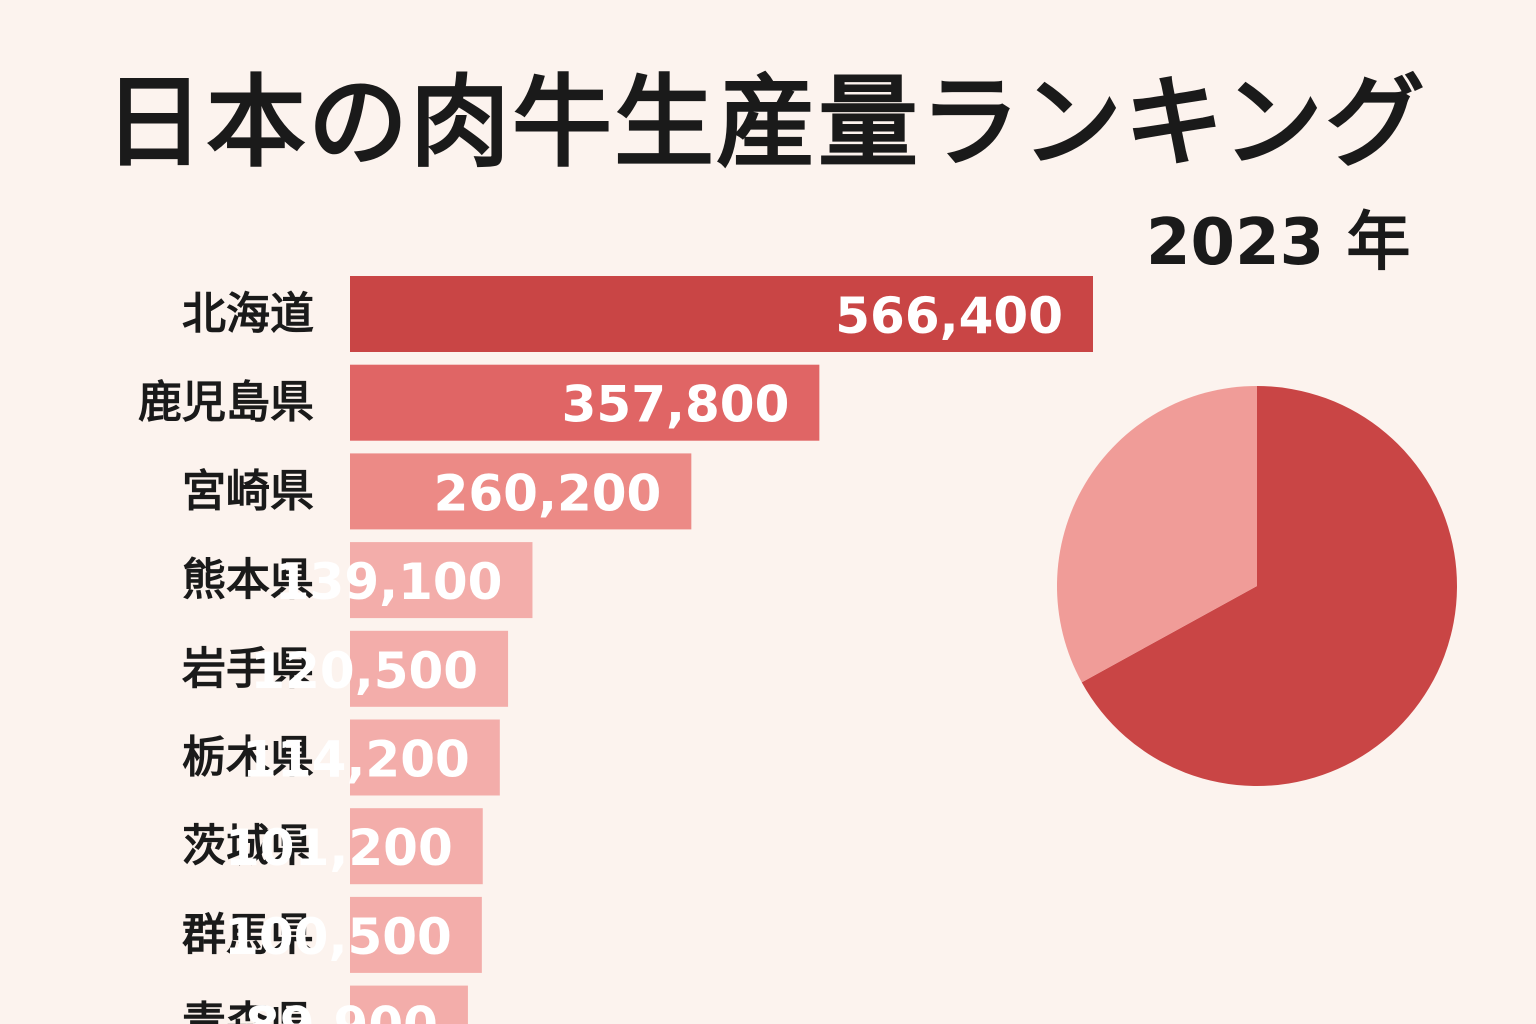 This screenshot has height=1024, width=1536. What do you see at coordinates (1278, 243) in the screenshot?
I see `chart-subtitle-year: 2023 年` at bounding box center [1278, 243].